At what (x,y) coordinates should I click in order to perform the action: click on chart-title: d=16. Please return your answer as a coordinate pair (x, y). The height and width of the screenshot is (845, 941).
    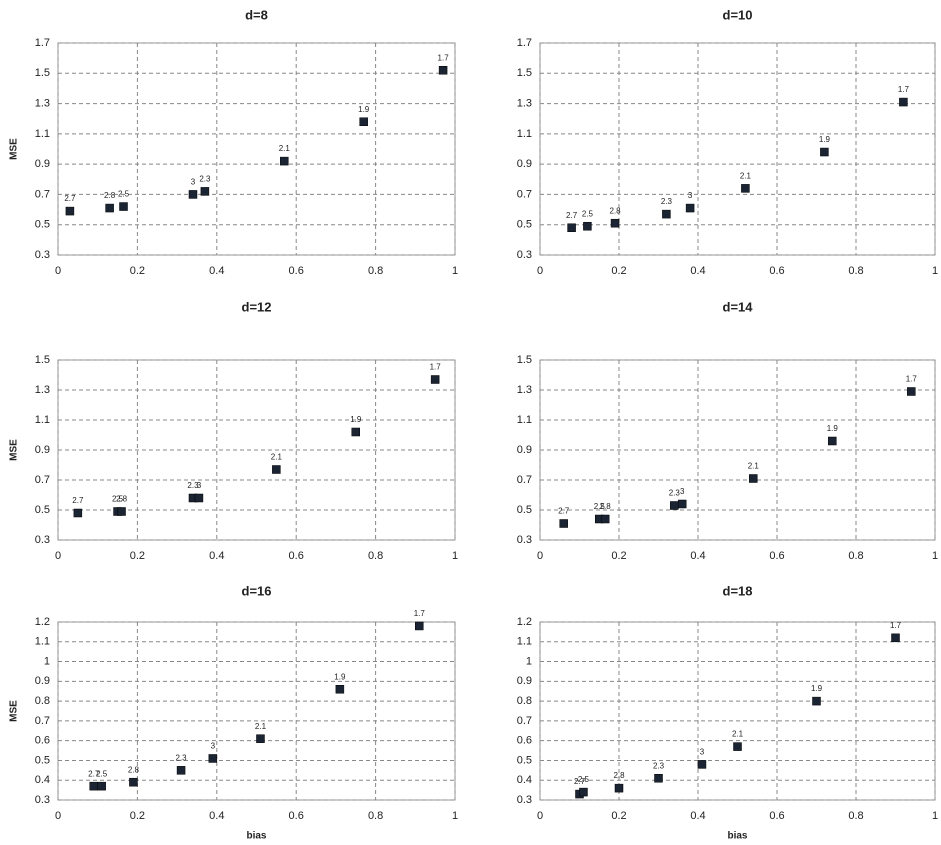
    Looking at the image, I should click on (257, 590).